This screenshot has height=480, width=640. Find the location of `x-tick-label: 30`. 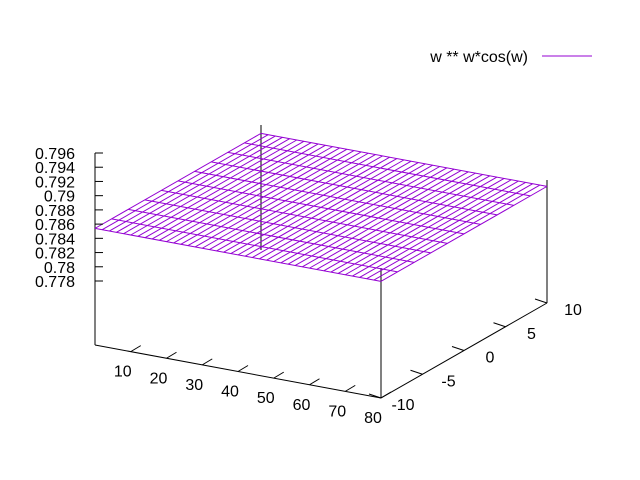

x-tick-label: 30 is located at coordinates (194, 385).